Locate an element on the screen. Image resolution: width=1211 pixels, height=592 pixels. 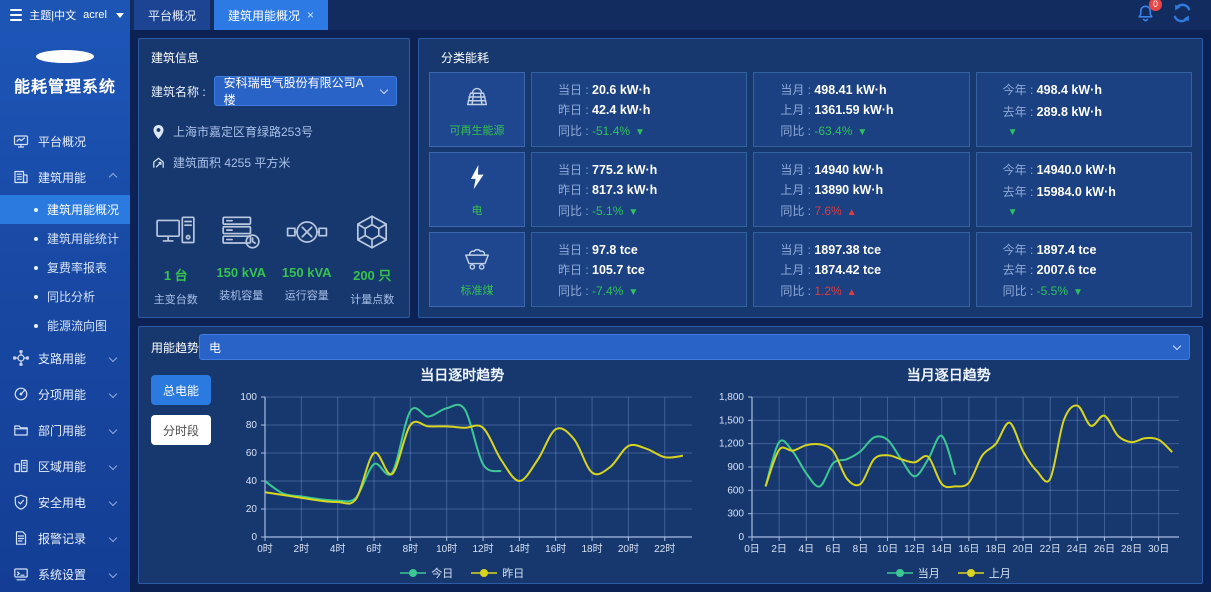
legend-item-昨日: 昨日 is located at coordinates (497, 573).